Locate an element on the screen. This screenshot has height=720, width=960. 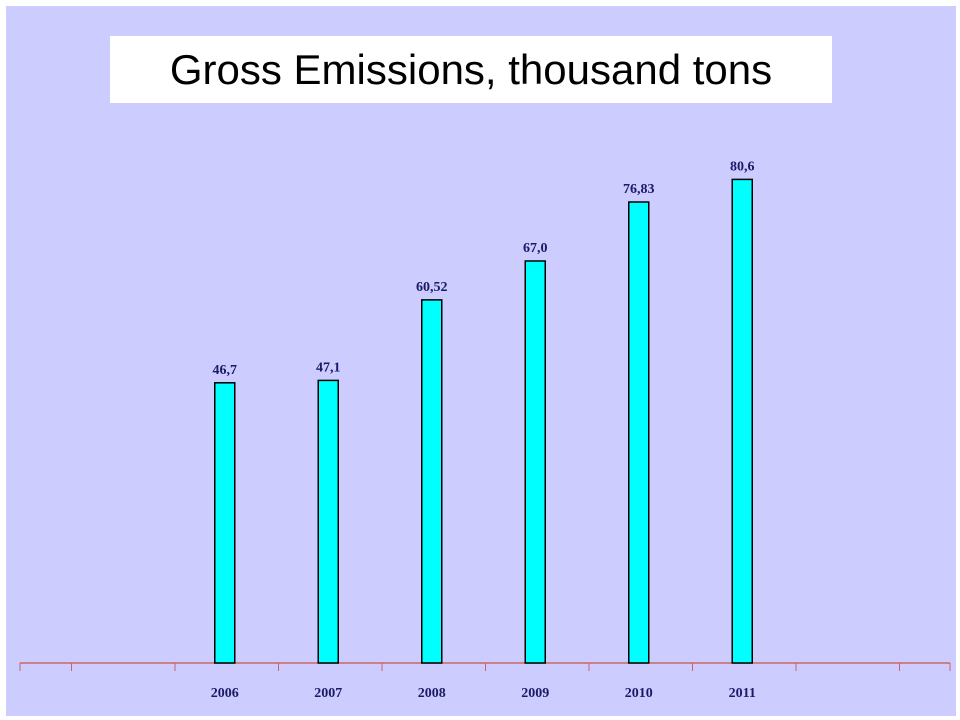
bar-label-2011: 80,6 is located at coordinates (742, 166).